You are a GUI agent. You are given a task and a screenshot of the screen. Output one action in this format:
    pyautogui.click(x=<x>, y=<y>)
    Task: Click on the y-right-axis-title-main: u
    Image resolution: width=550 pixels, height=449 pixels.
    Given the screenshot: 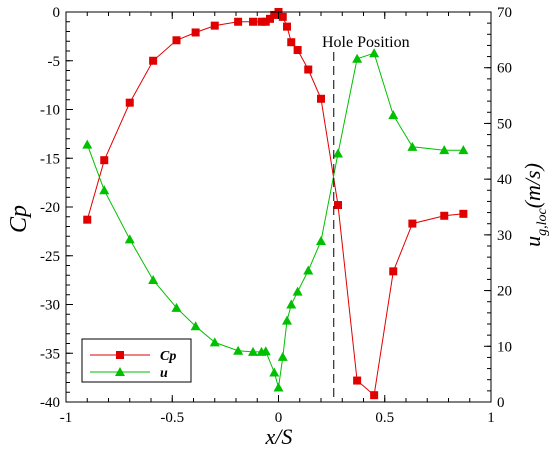 What is the action you would take?
    pyautogui.click(x=532, y=241)
    